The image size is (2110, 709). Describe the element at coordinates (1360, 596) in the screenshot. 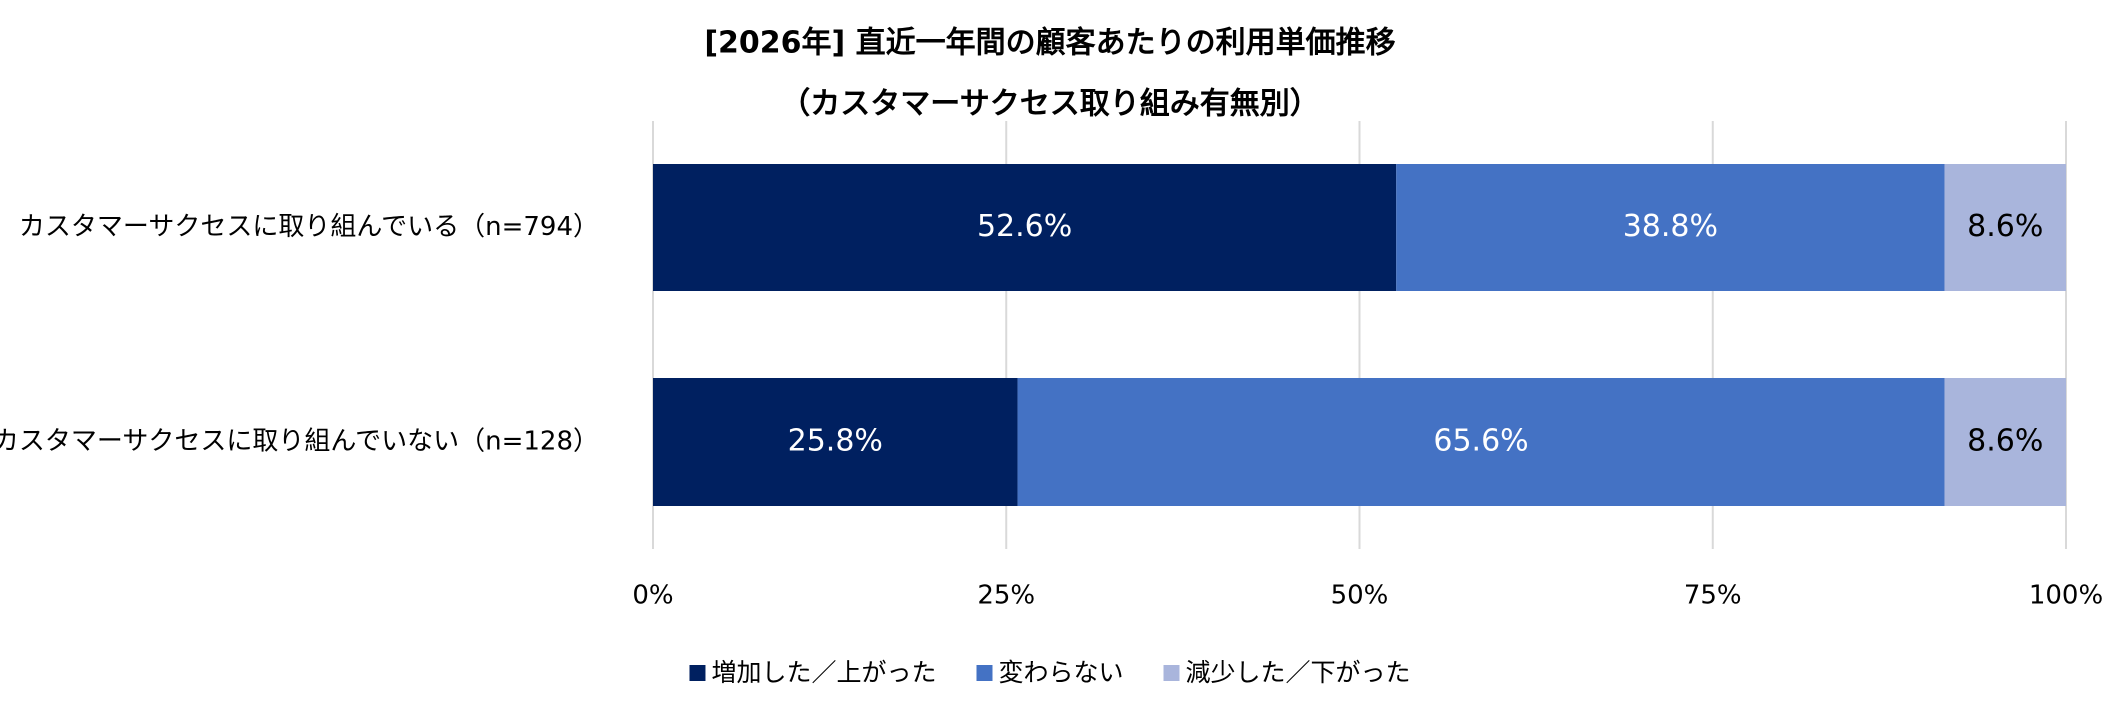

I see `x-tick-label: 50%` at that location.